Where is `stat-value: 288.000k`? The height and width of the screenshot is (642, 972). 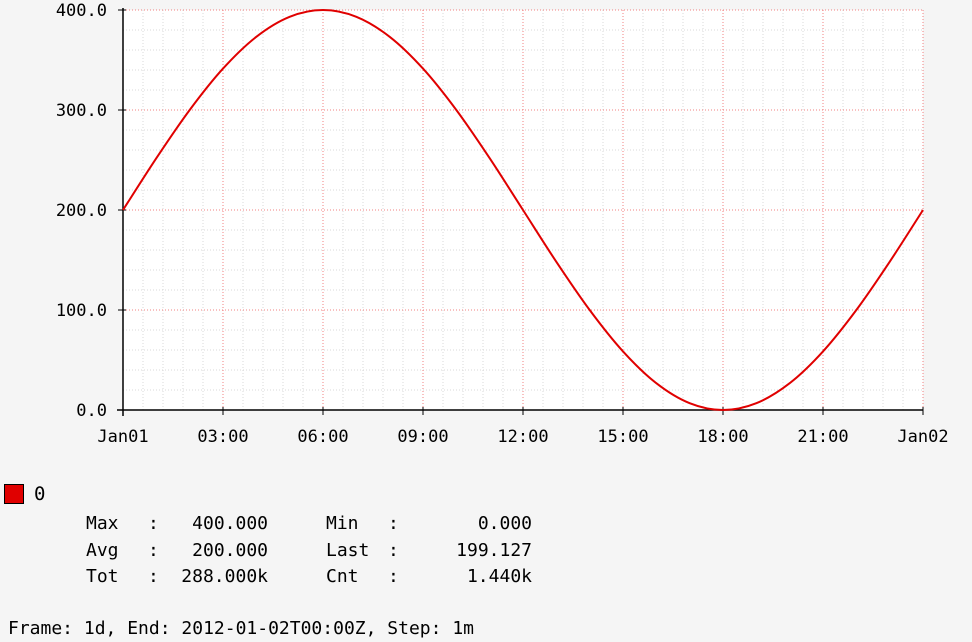 stat-value: 288.000k is located at coordinates (224, 576).